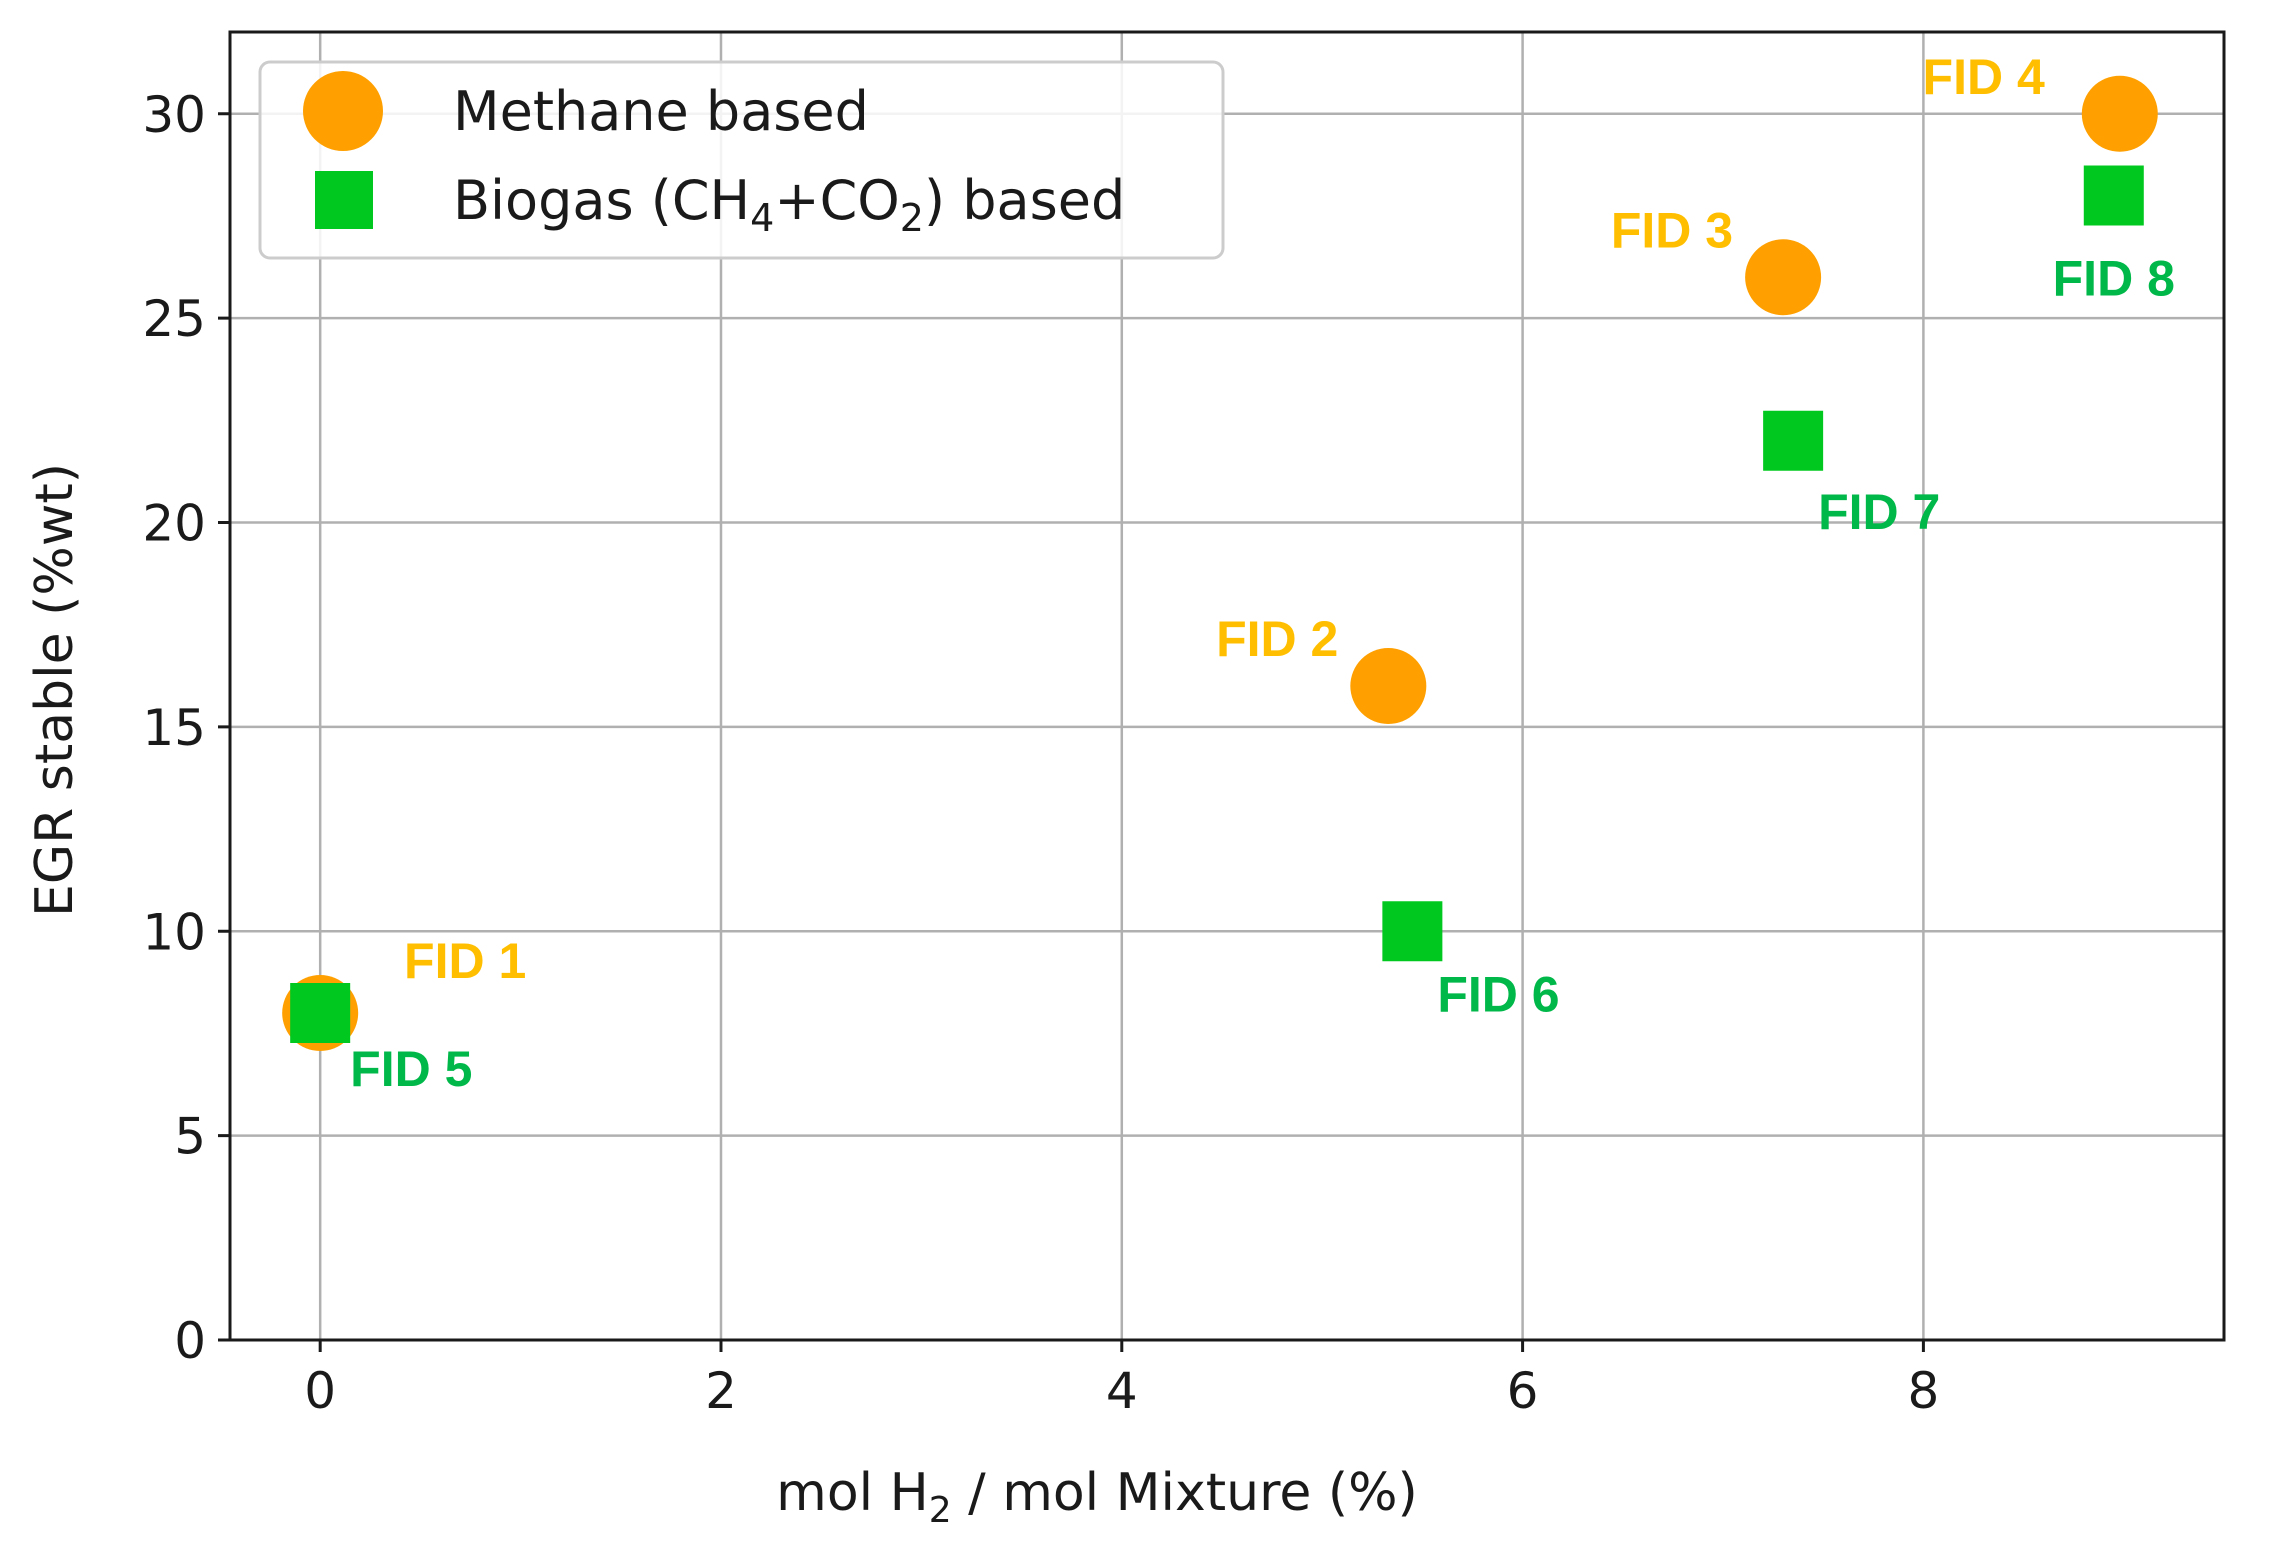  I want to click on y-axis-label: EGR stable (%wt), so click(55, 690).